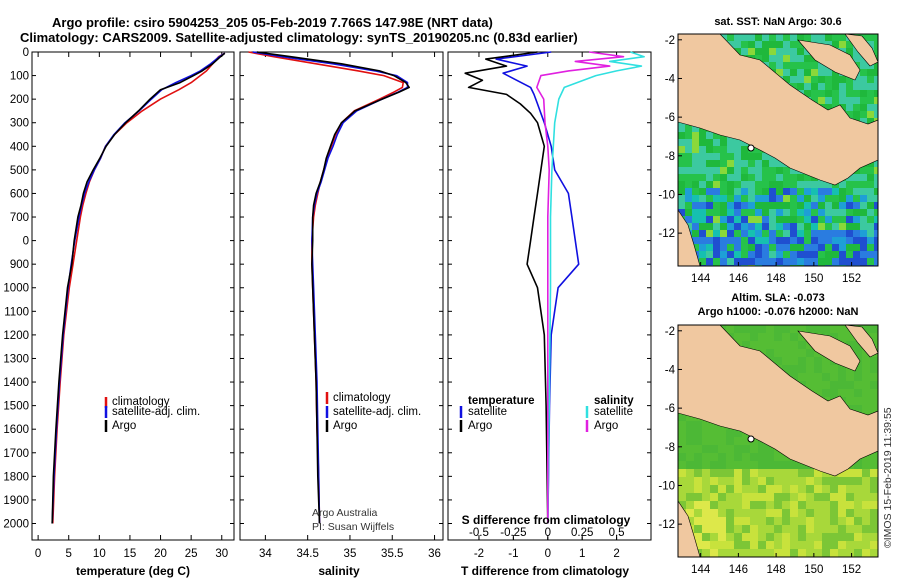  Describe the element at coordinates (345, 513) in the screenshot. I see `credit-line1: Argo Australia` at that location.